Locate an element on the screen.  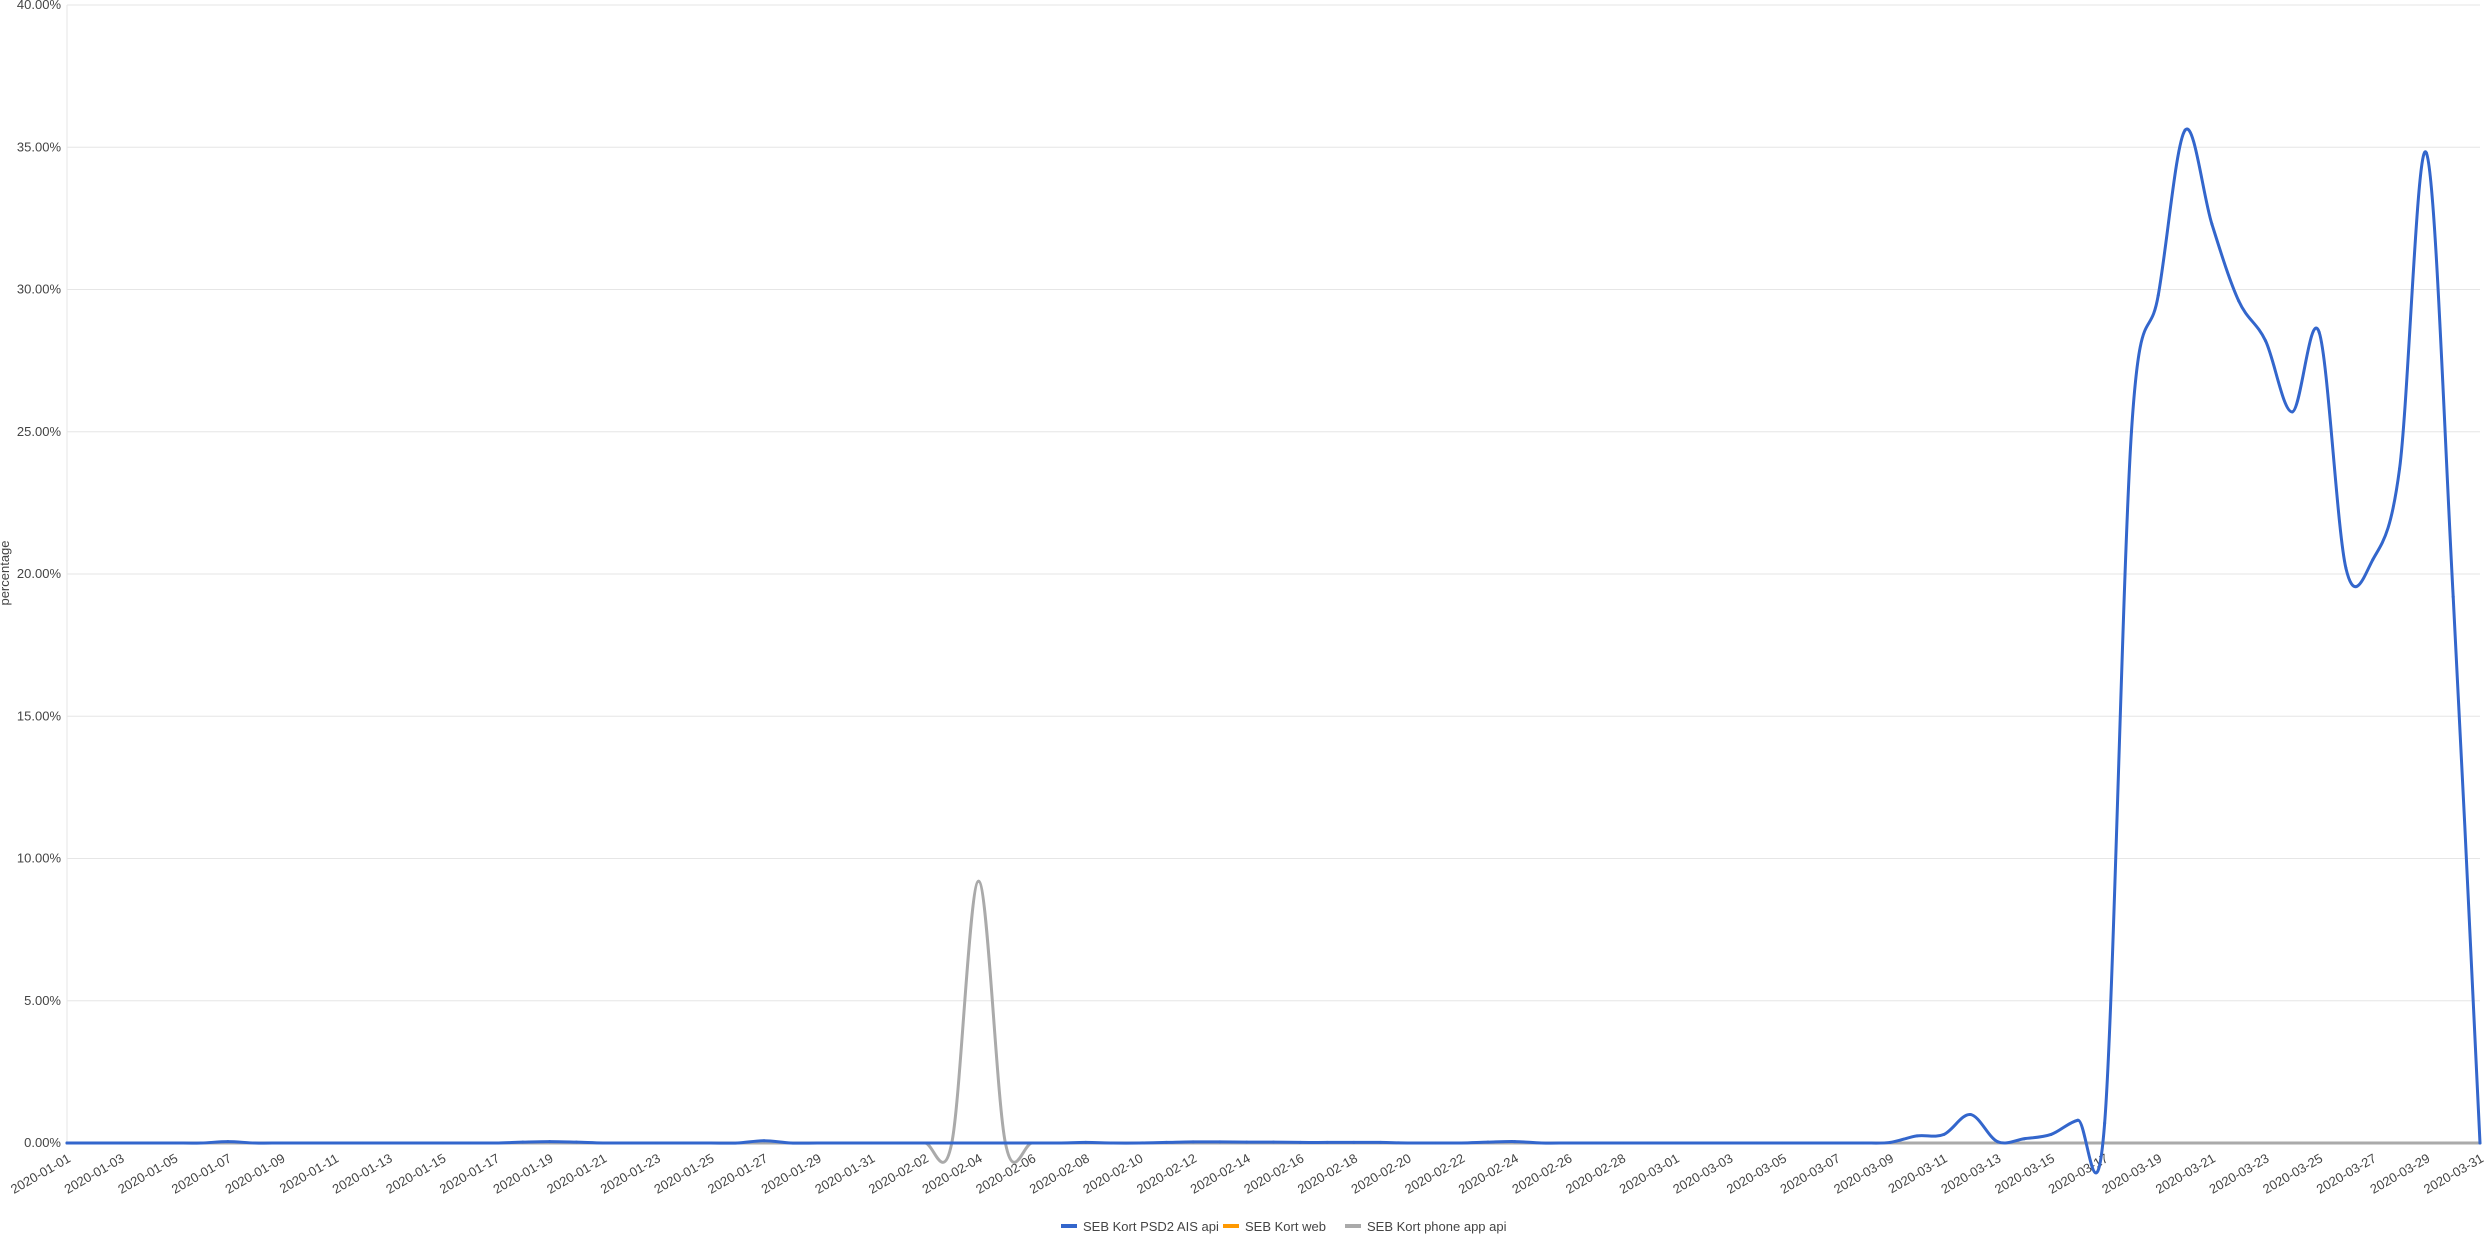
x-tick-label: 2020-01-21 is located at coordinates (576, 1173).